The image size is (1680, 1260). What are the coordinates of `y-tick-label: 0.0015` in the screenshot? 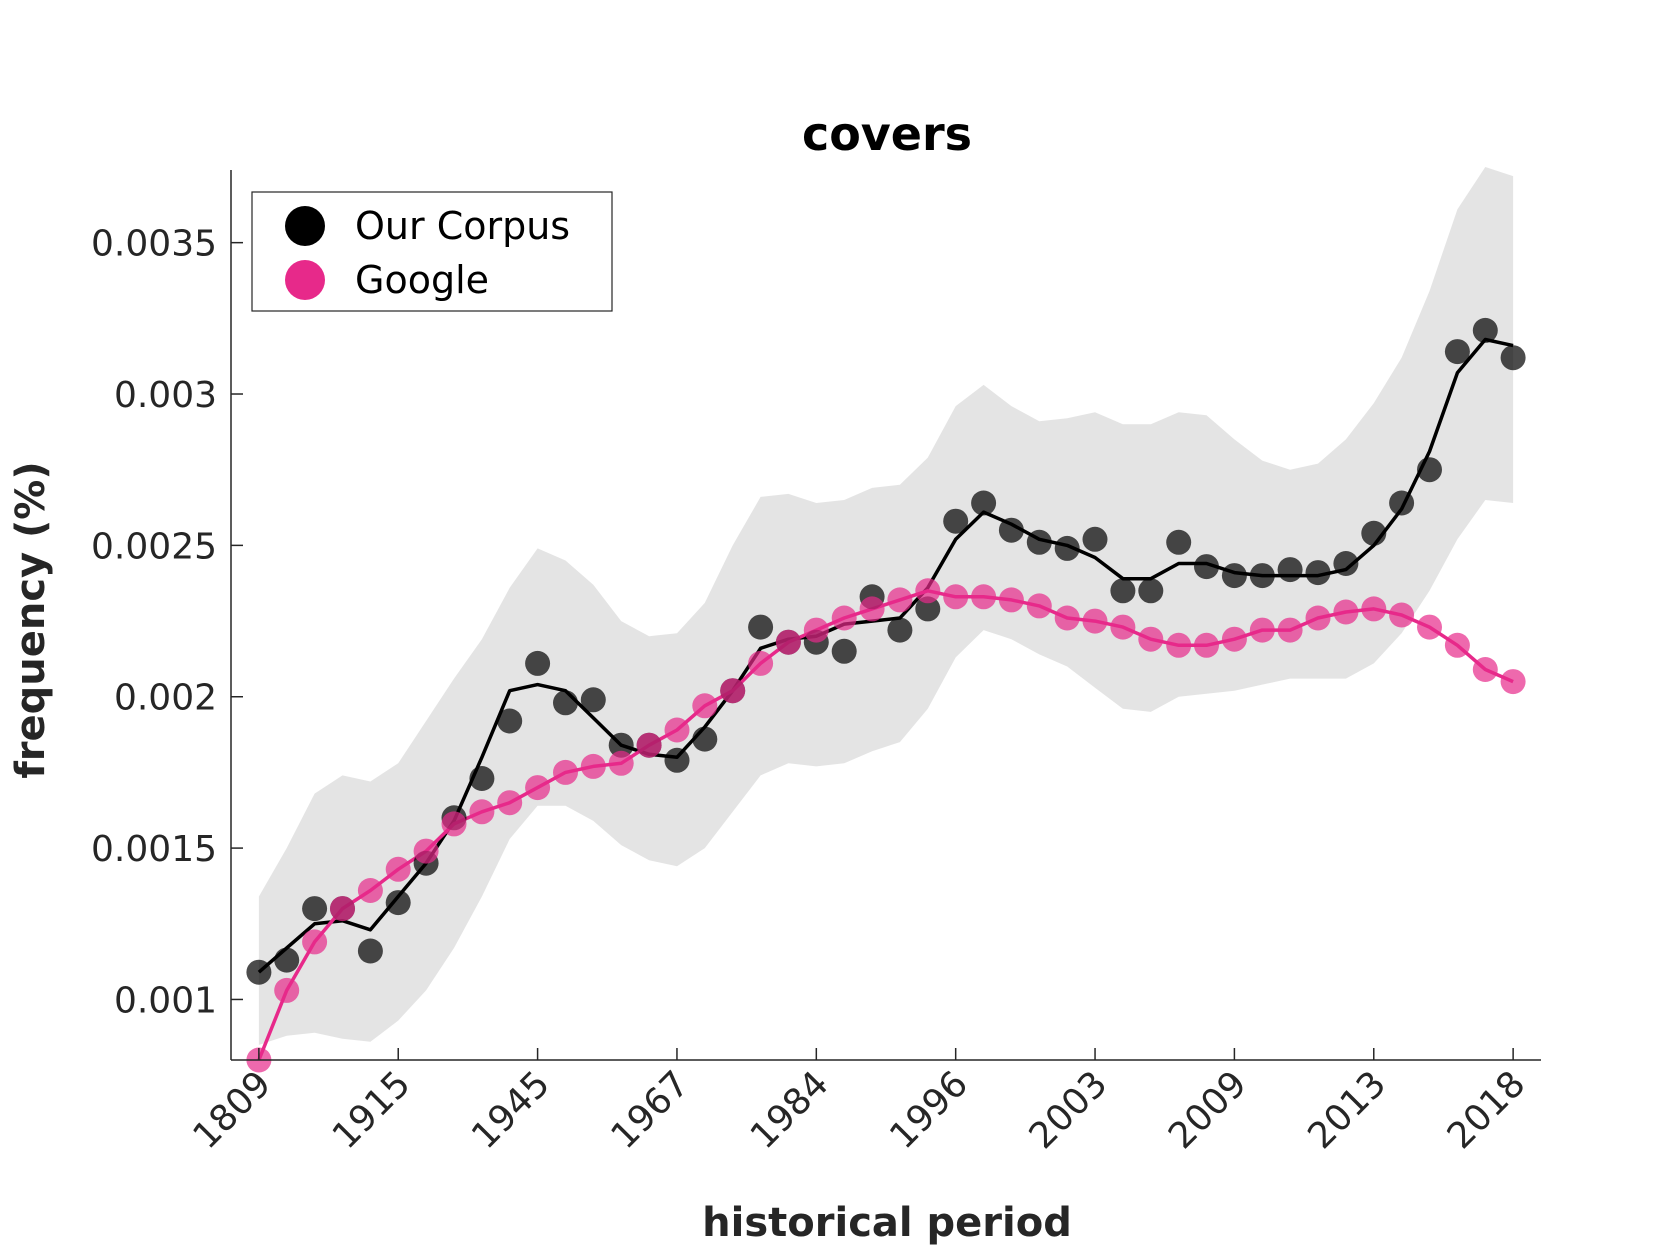 It's located at (154, 849).